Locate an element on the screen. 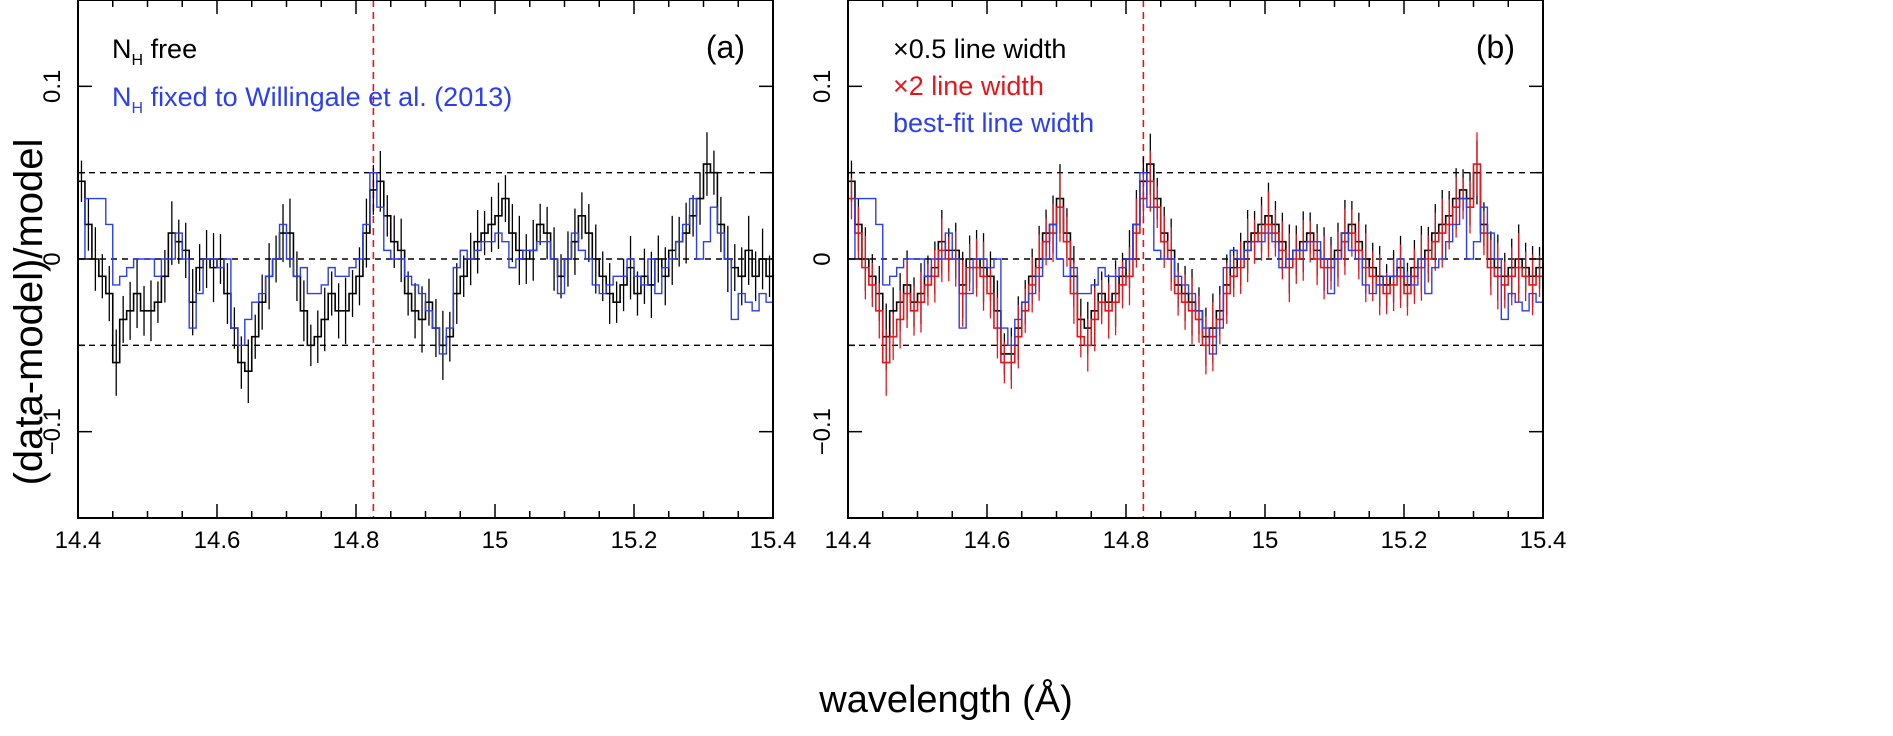 The height and width of the screenshot is (736, 1893). series-best-fit-line-width is located at coordinates (1195, 263).